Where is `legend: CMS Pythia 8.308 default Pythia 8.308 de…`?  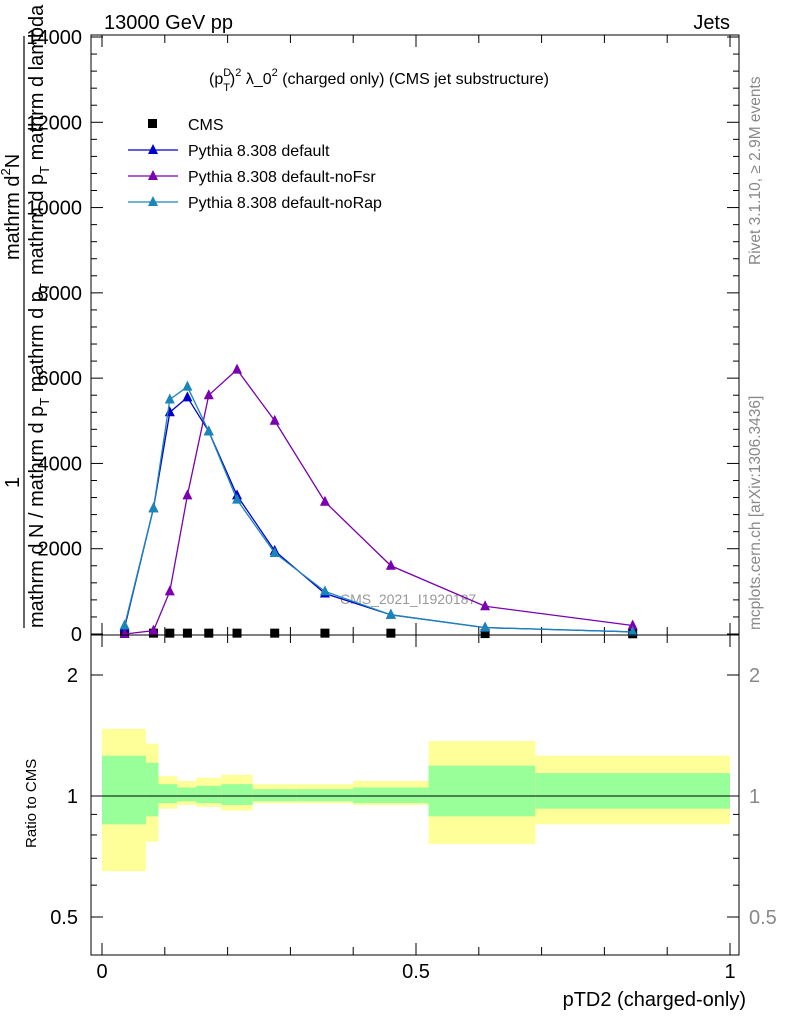
legend: CMS Pythia 8.308 default Pythia 8.308 de… is located at coordinates (255, 164).